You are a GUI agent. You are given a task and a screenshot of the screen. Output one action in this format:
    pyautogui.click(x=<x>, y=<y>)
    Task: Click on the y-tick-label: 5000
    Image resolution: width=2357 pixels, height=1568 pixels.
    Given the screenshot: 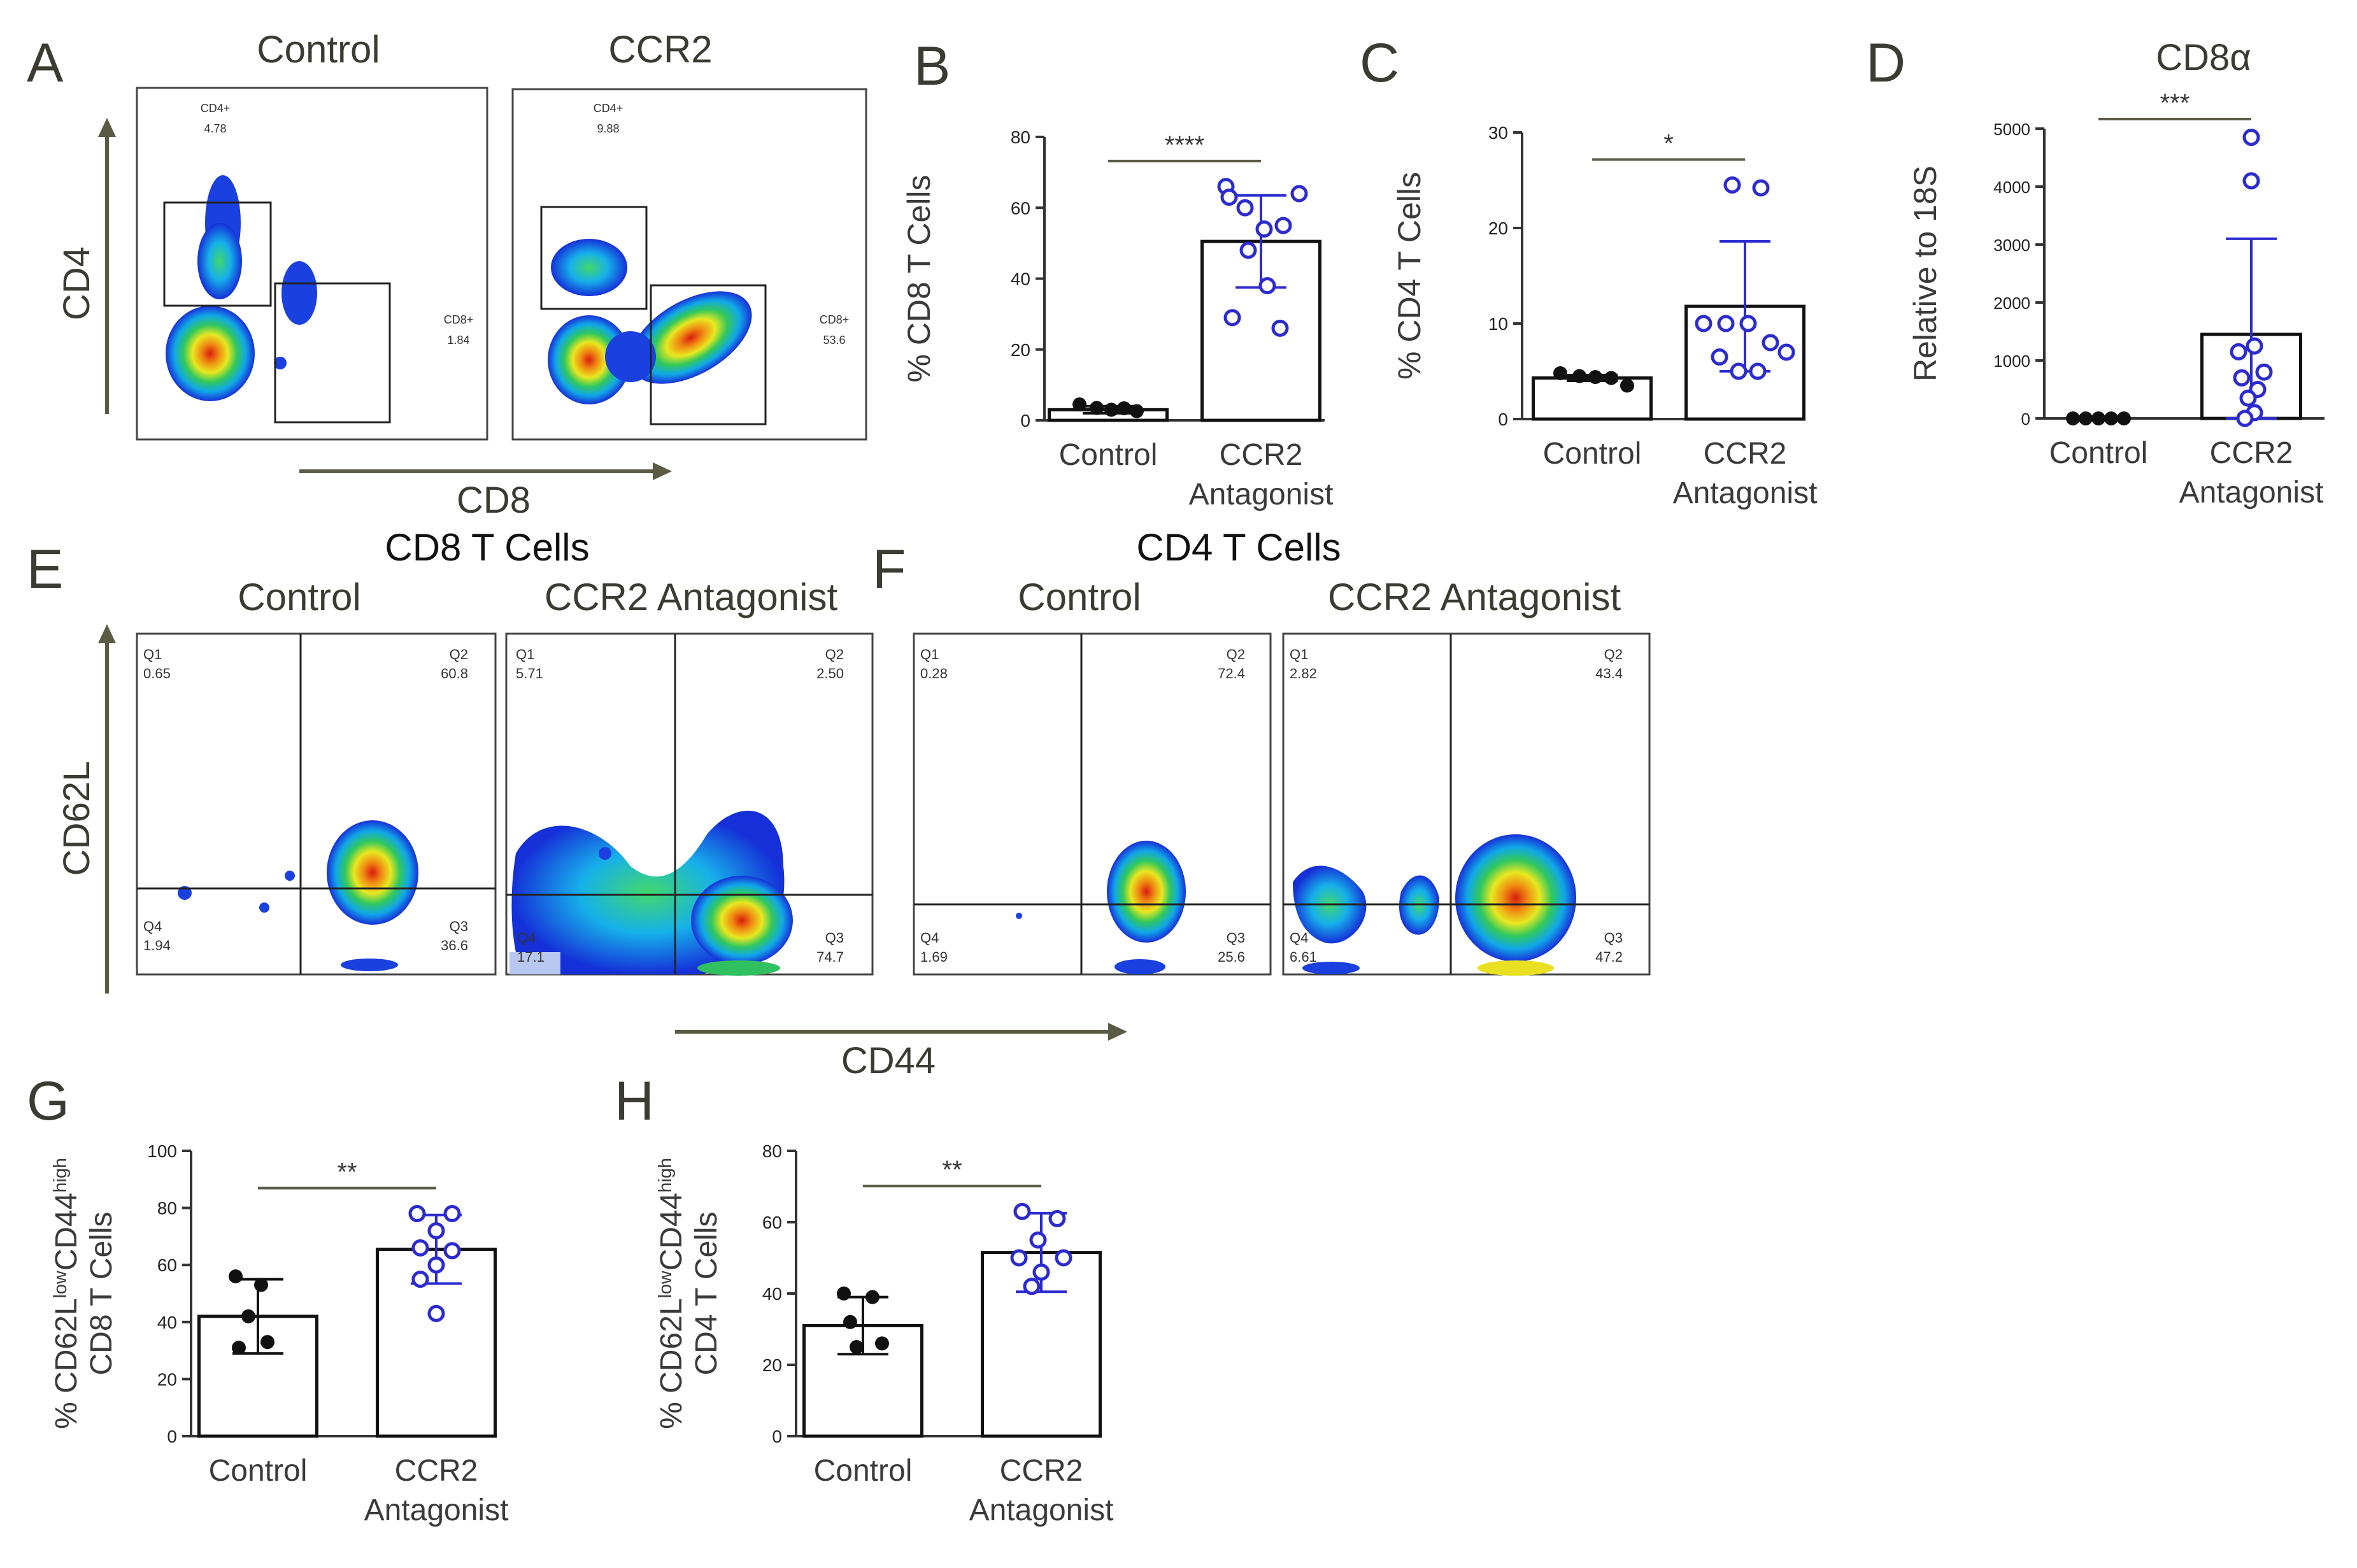 What is the action you would take?
    pyautogui.click(x=2011, y=129)
    